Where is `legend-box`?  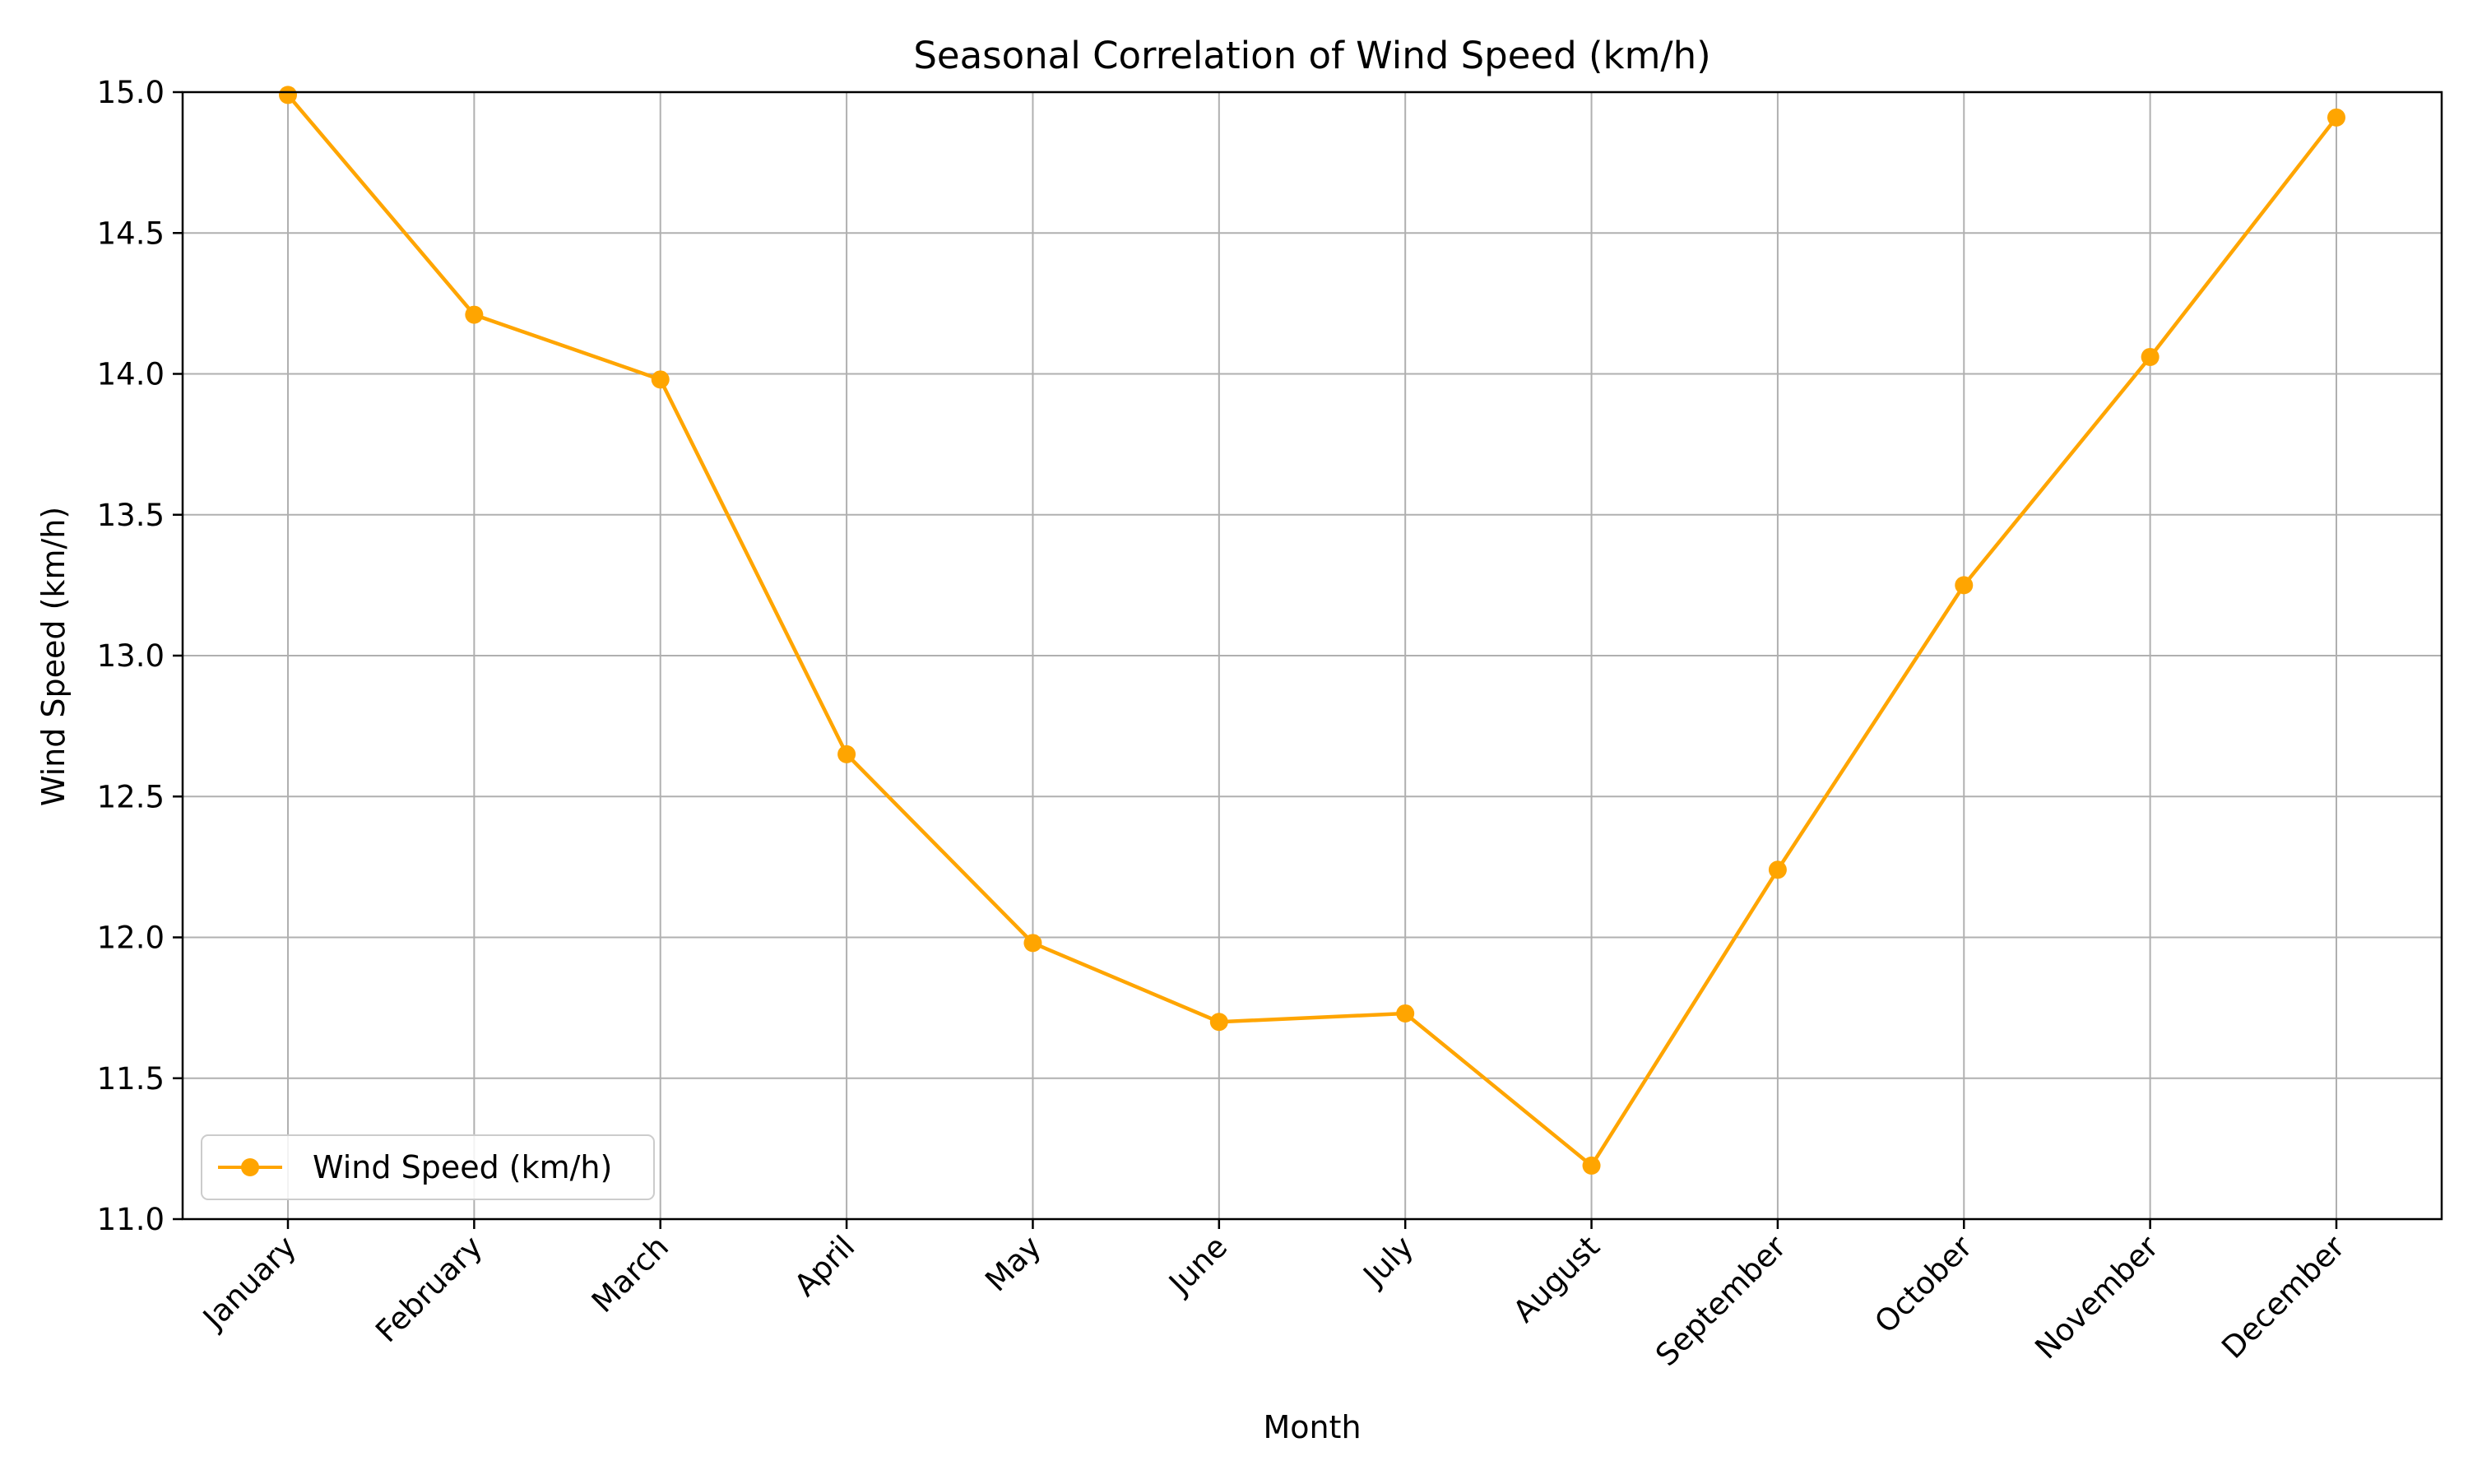 legend-box is located at coordinates (428, 1167).